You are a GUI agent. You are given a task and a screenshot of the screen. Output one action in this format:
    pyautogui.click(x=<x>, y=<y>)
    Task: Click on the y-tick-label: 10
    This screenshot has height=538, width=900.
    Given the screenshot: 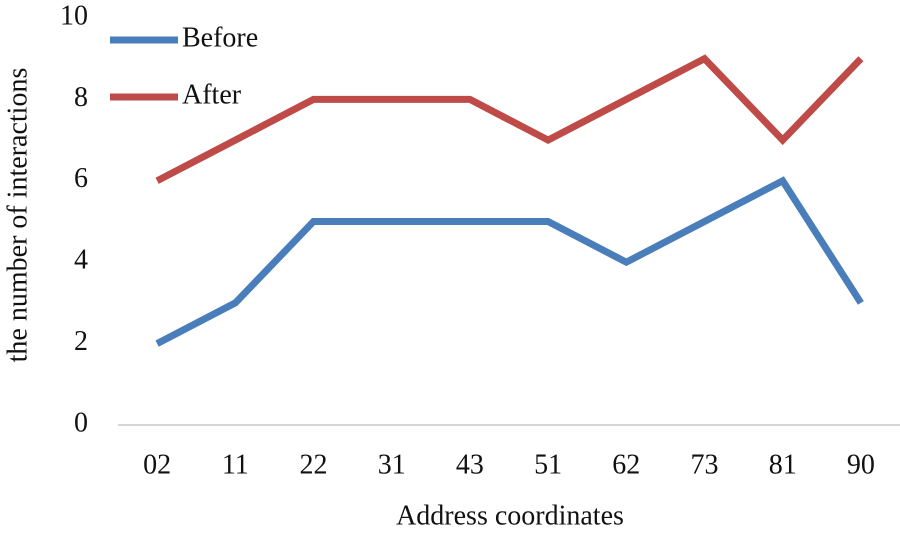 What is the action you would take?
    pyautogui.click(x=74, y=15)
    